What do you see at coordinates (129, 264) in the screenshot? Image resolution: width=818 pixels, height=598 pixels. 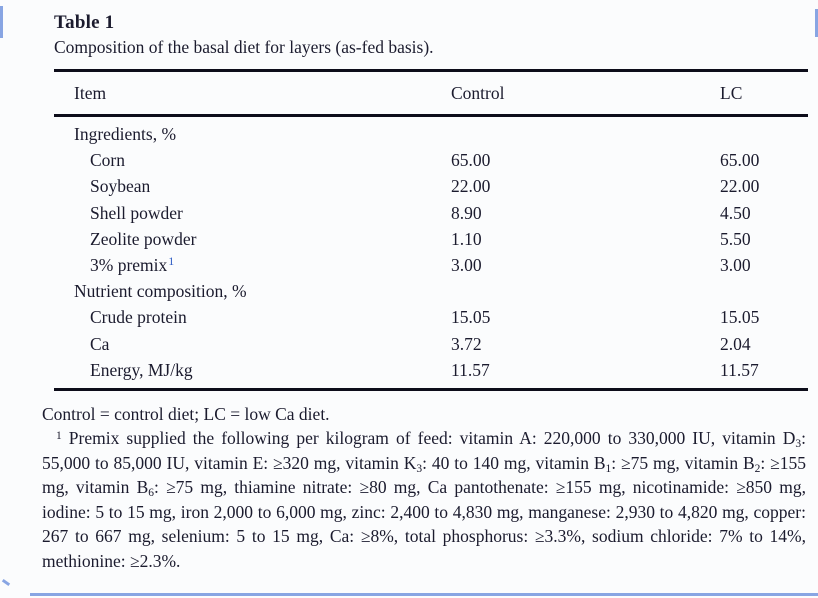 I see `row-label-text: 3% premix` at bounding box center [129, 264].